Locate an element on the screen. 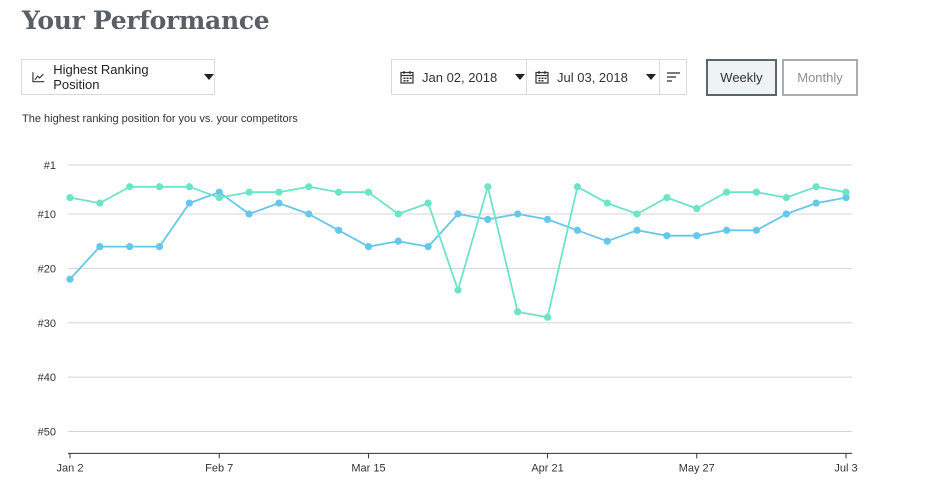  series-line is located at coordinates (458, 235).